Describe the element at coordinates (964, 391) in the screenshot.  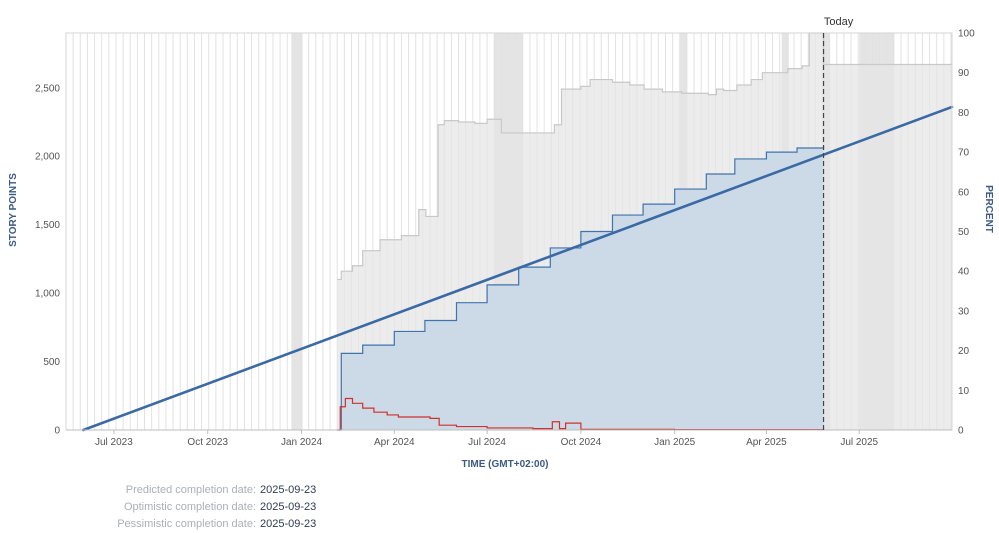
I see `y2-tick-label: 10` at that location.